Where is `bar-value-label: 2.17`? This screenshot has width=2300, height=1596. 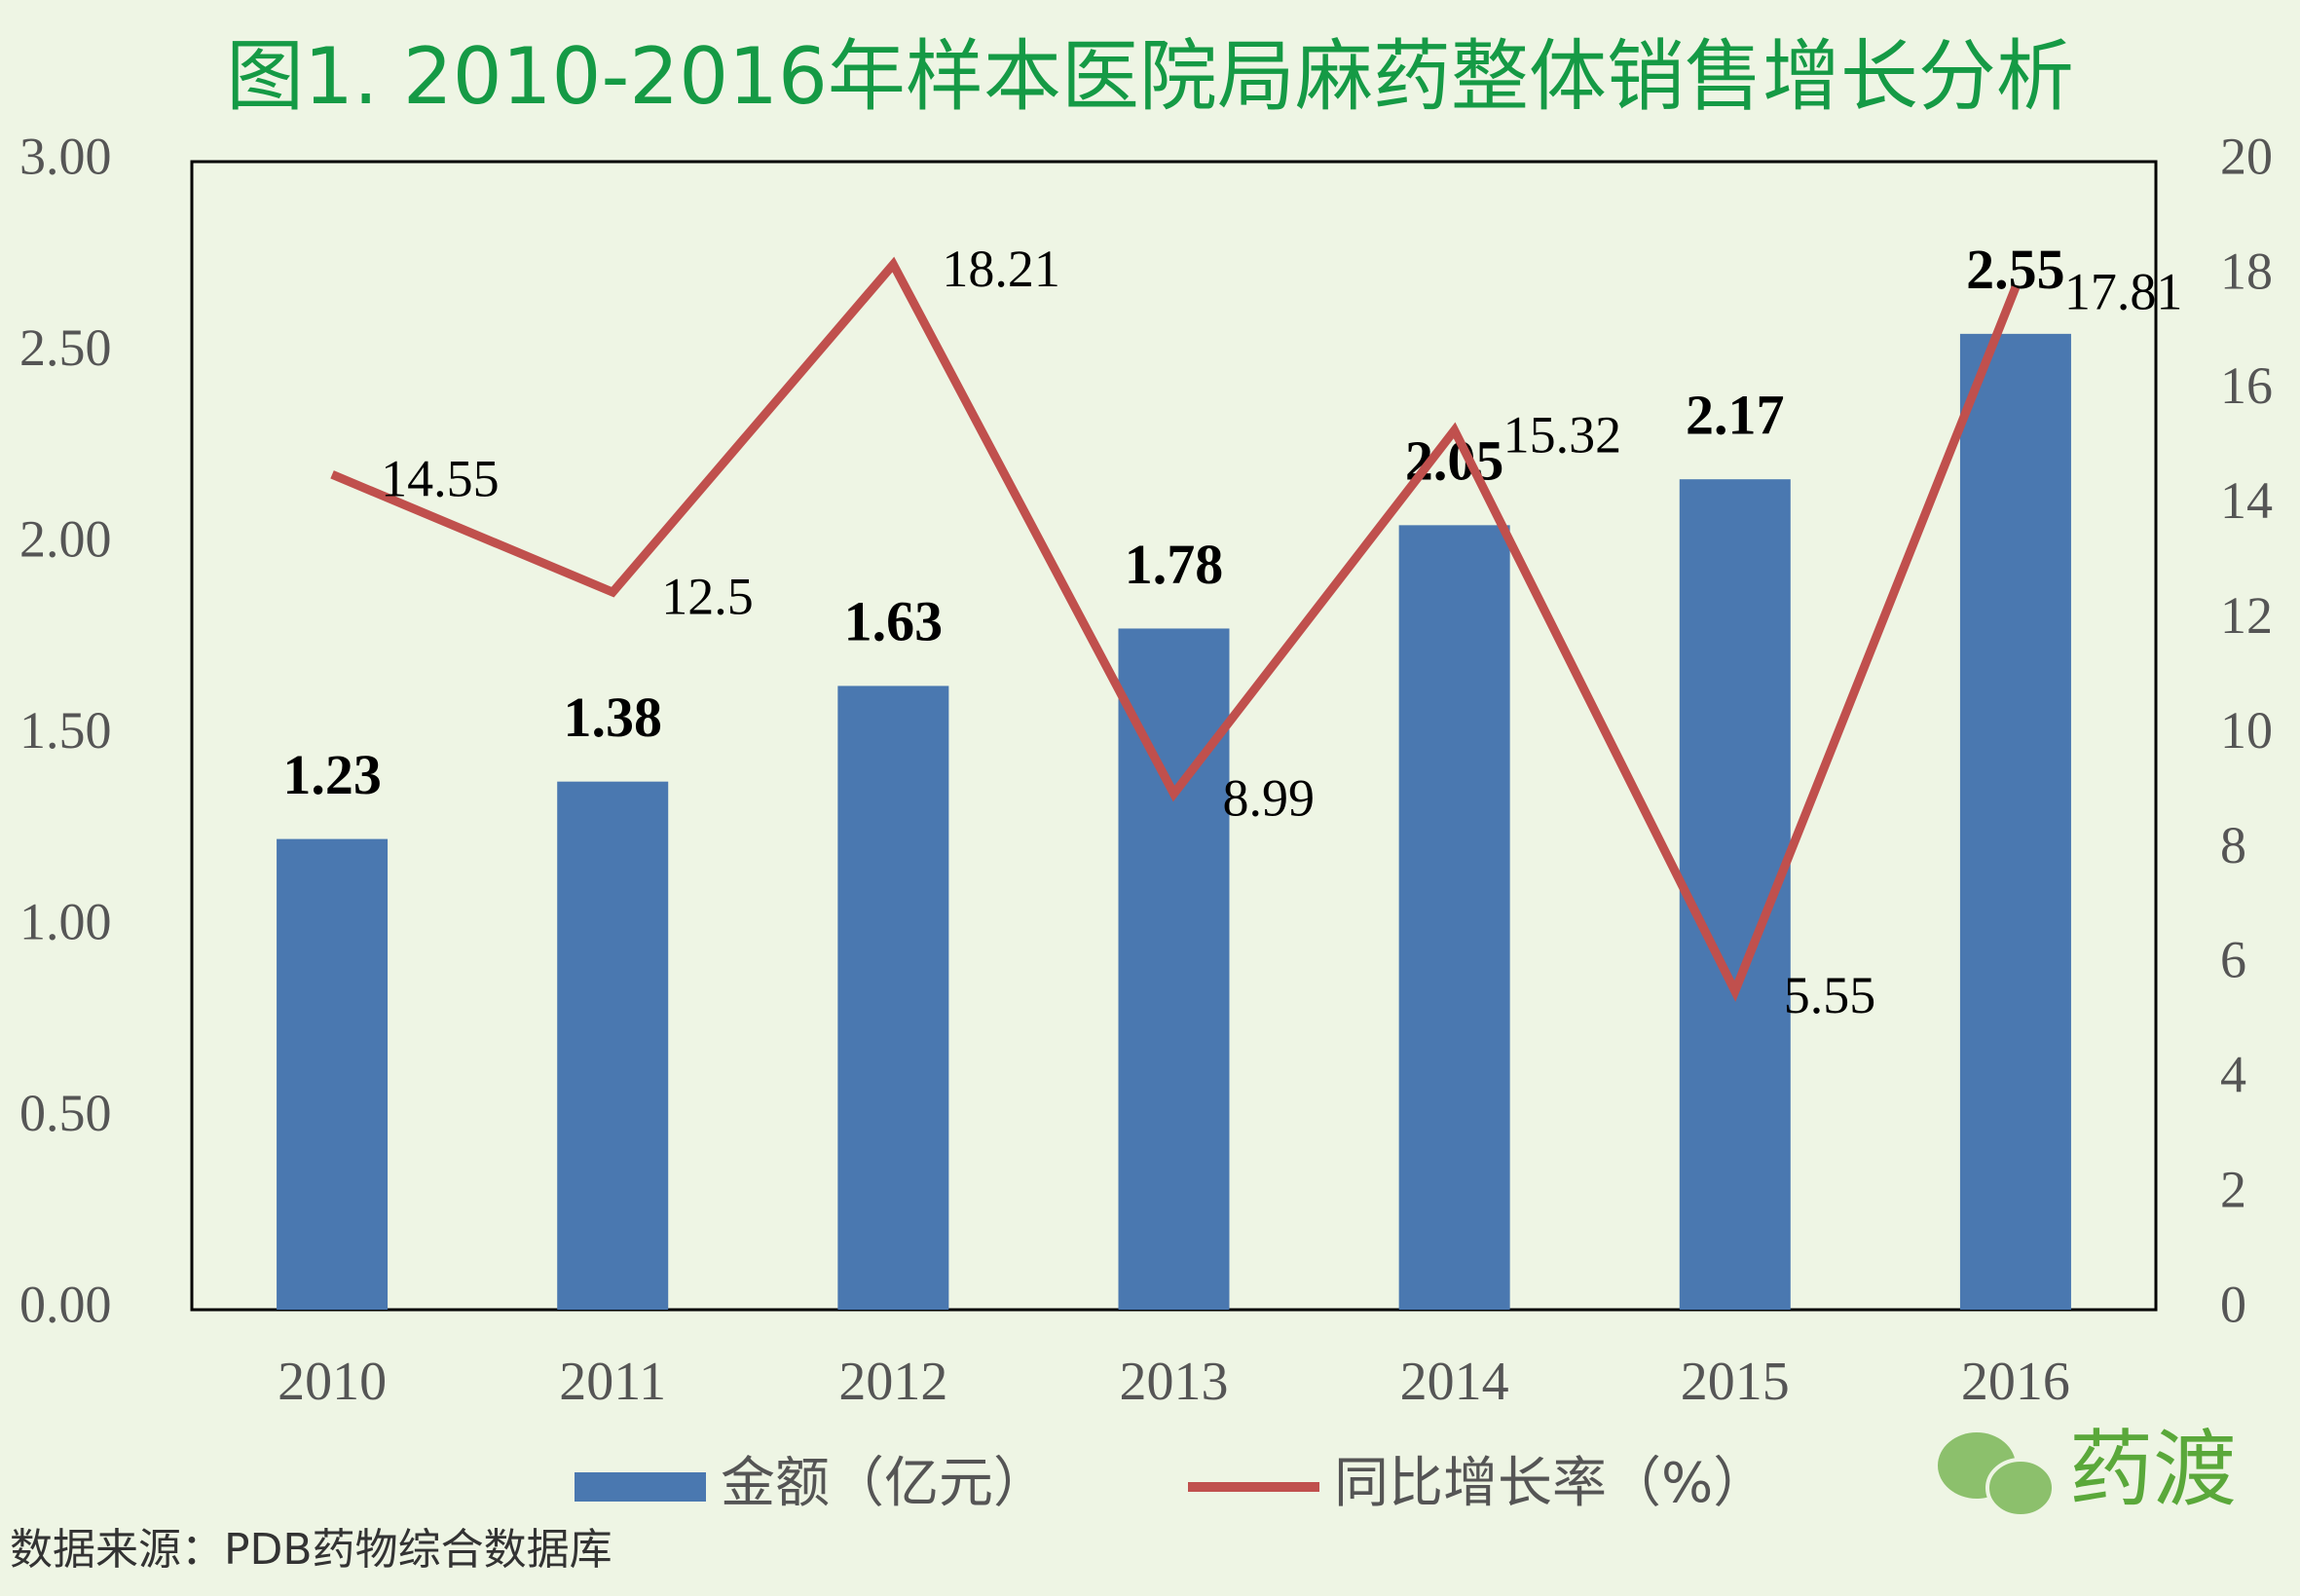 bar-value-label: 2.17 is located at coordinates (1736, 415).